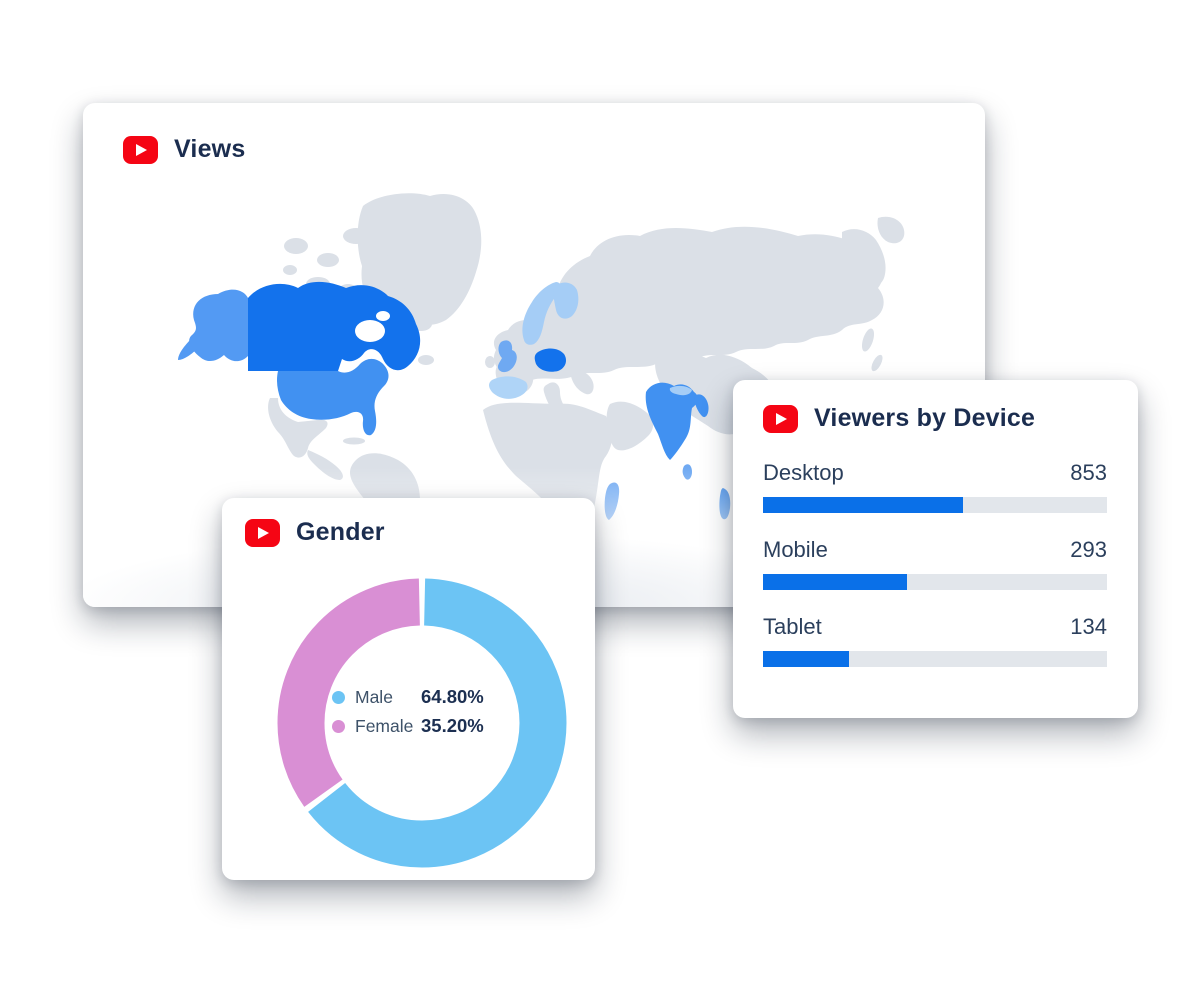 This screenshot has width=1200, height=1000. I want to click on donut-segment-female, so click(422, 723).